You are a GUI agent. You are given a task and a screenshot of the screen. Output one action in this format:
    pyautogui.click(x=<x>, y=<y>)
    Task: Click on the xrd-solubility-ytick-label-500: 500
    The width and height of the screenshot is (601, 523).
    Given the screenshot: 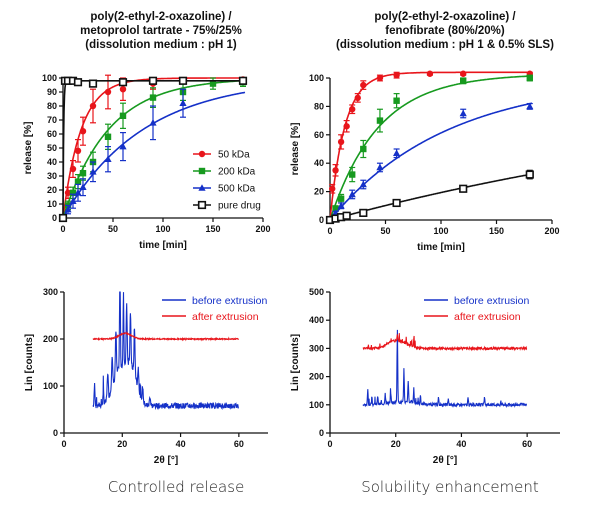 What is the action you would take?
    pyautogui.click(x=316, y=292)
    